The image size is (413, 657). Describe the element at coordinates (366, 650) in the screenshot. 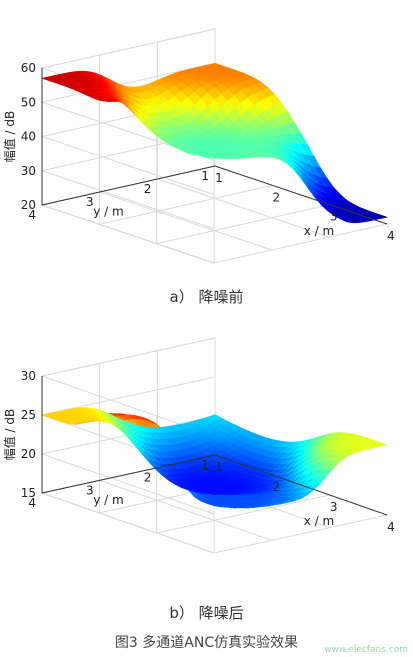

I see `watermark: www.elecfans.com` at that location.